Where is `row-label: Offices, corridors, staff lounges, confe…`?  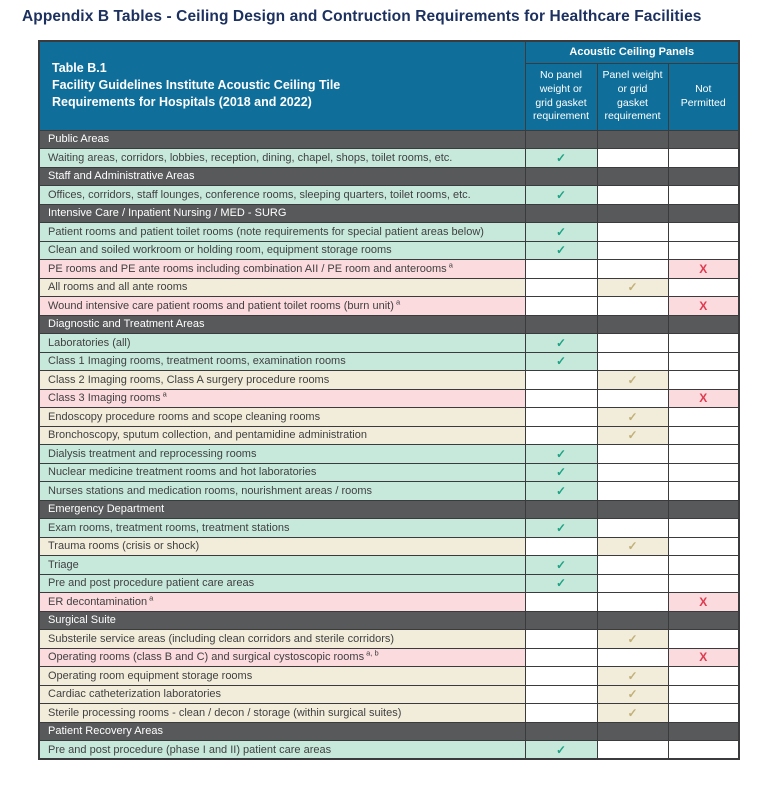
row-label: Offices, corridors, staff lounges, confe… is located at coordinates (282, 195).